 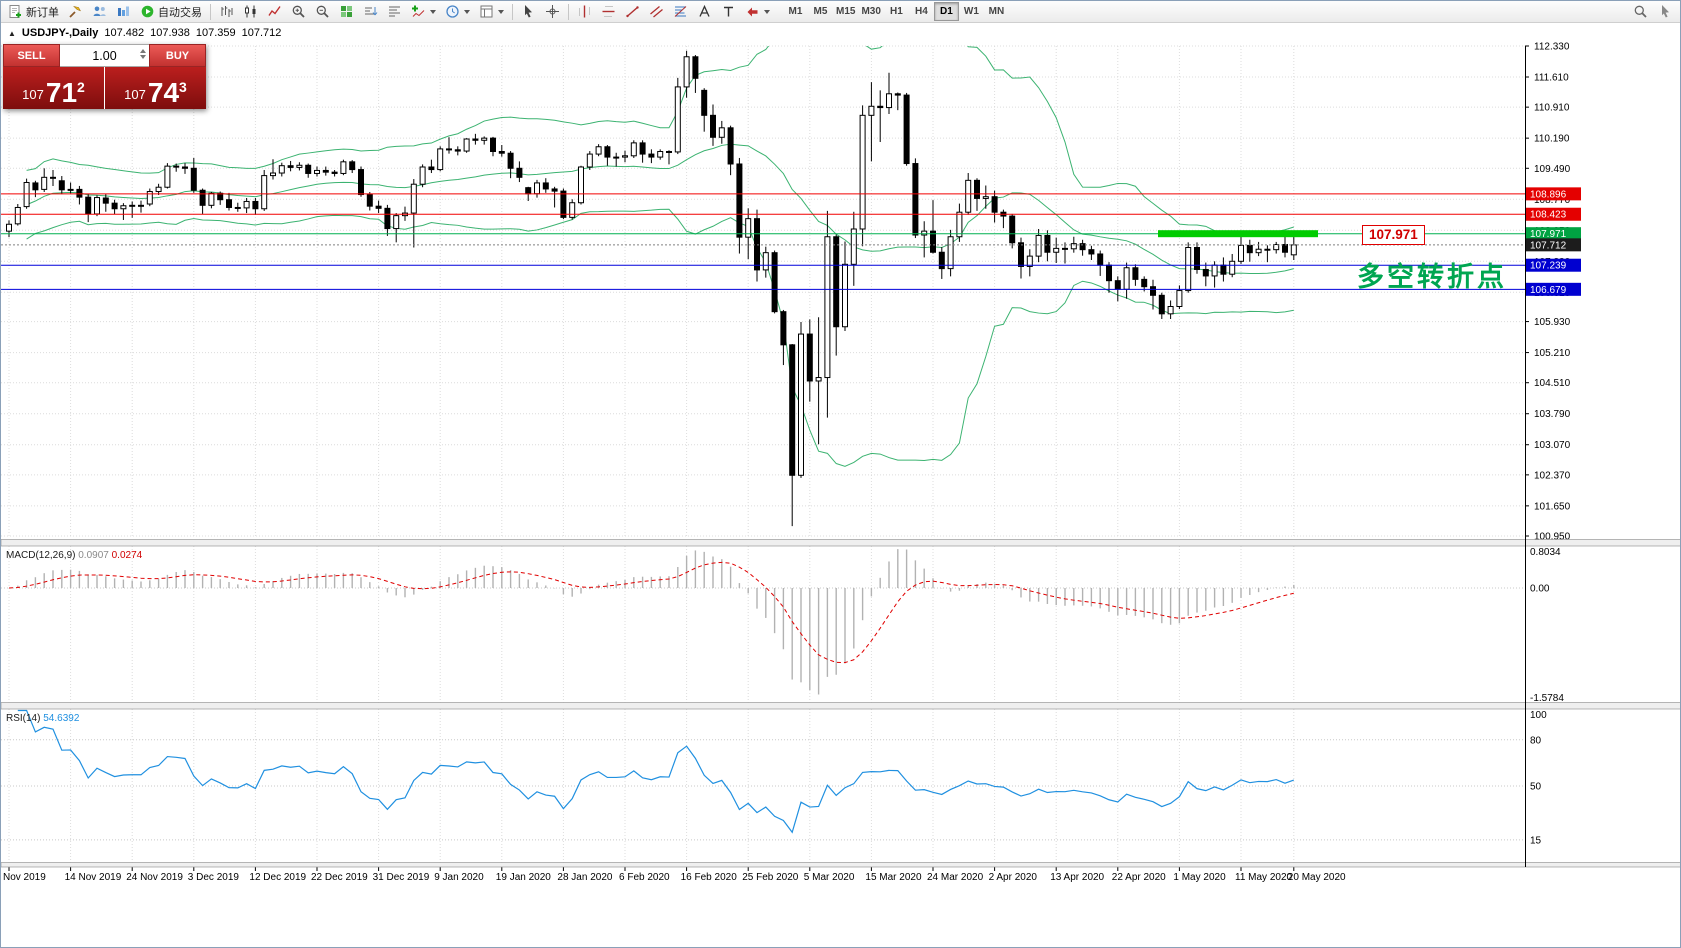 I want to click on timeframe-button-h1: H1, so click(x=896, y=11).